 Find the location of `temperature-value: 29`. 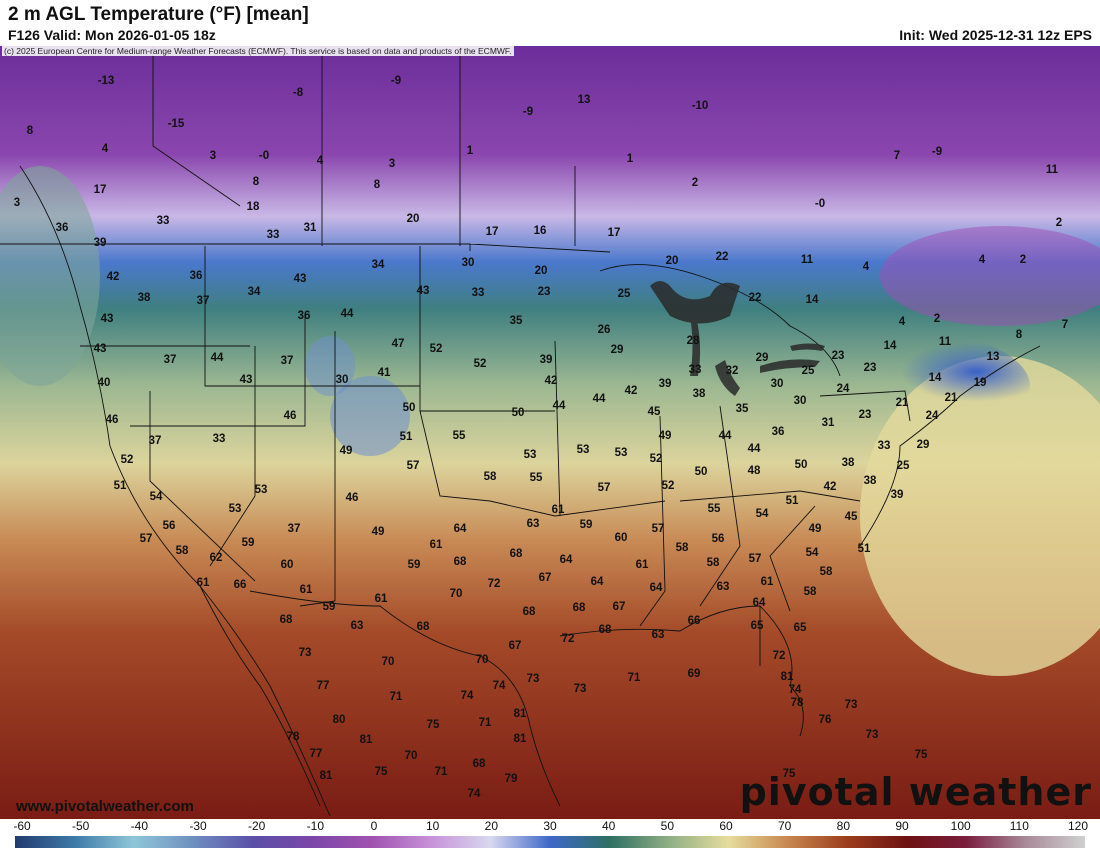

temperature-value: 29 is located at coordinates (762, 358).